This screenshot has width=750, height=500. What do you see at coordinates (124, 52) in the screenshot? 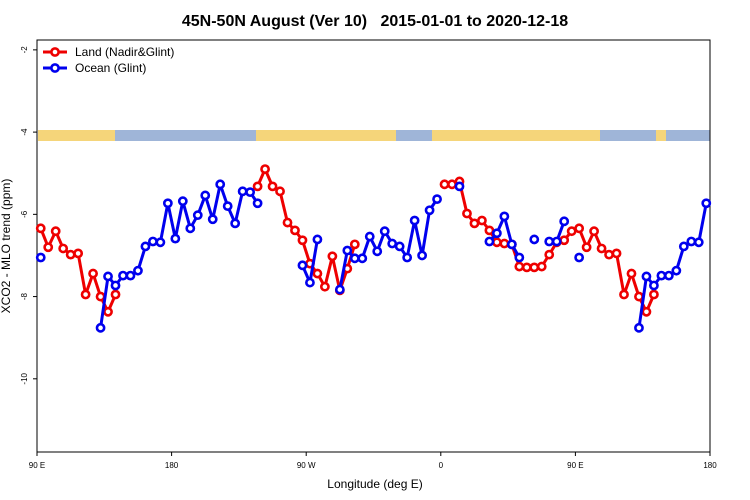
I see `legend-label: Land (Nadir&Glint)` at bounding box center [124, 52].